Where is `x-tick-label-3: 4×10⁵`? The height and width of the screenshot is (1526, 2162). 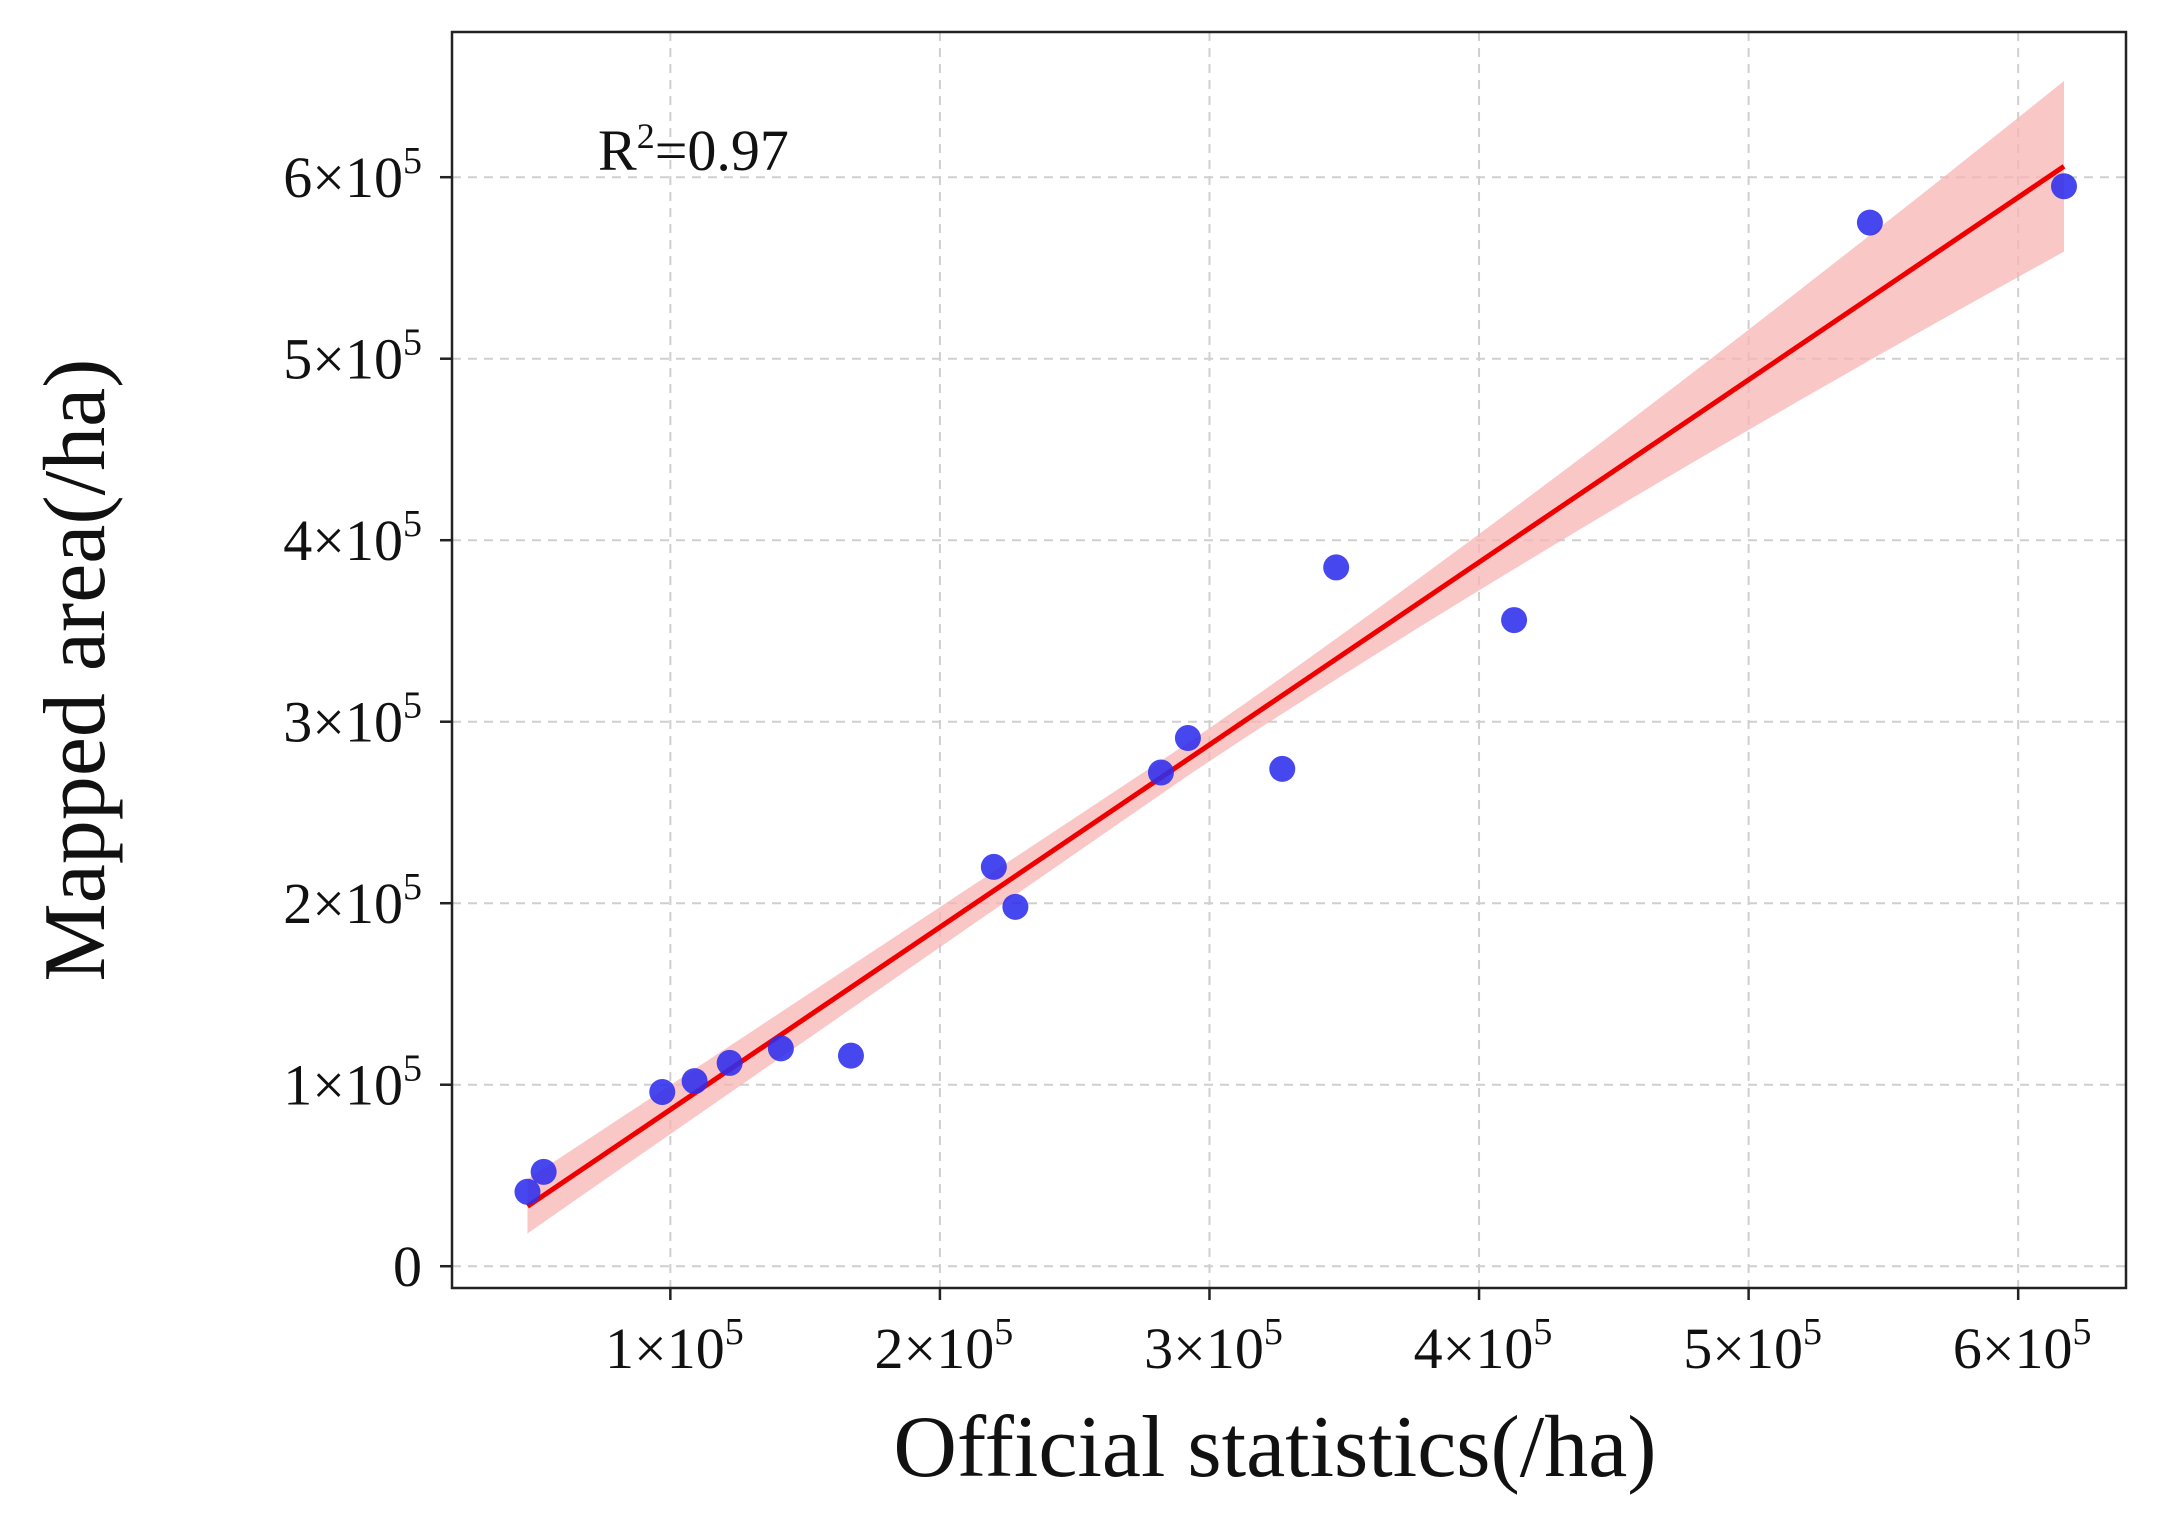
x-tick-label-3: 4×10⁵ is located at coordinates (1483, 1346).